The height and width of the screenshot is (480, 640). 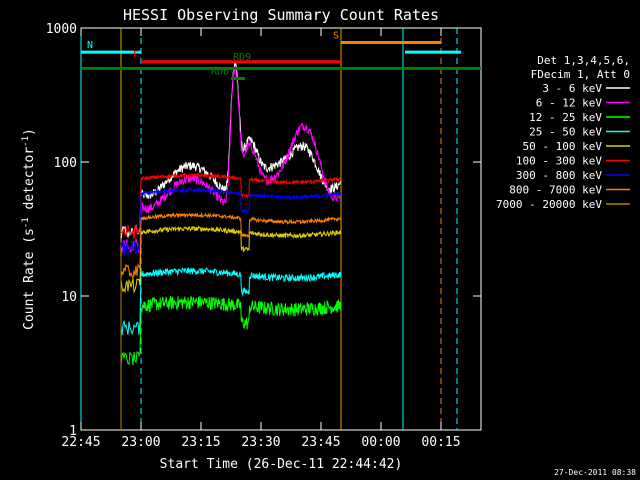 What do you see at coordinates (555, 190) in the screenshot?
I see `legend-label-7: 800 - 7000 keV` at bounding box center [555, 190].